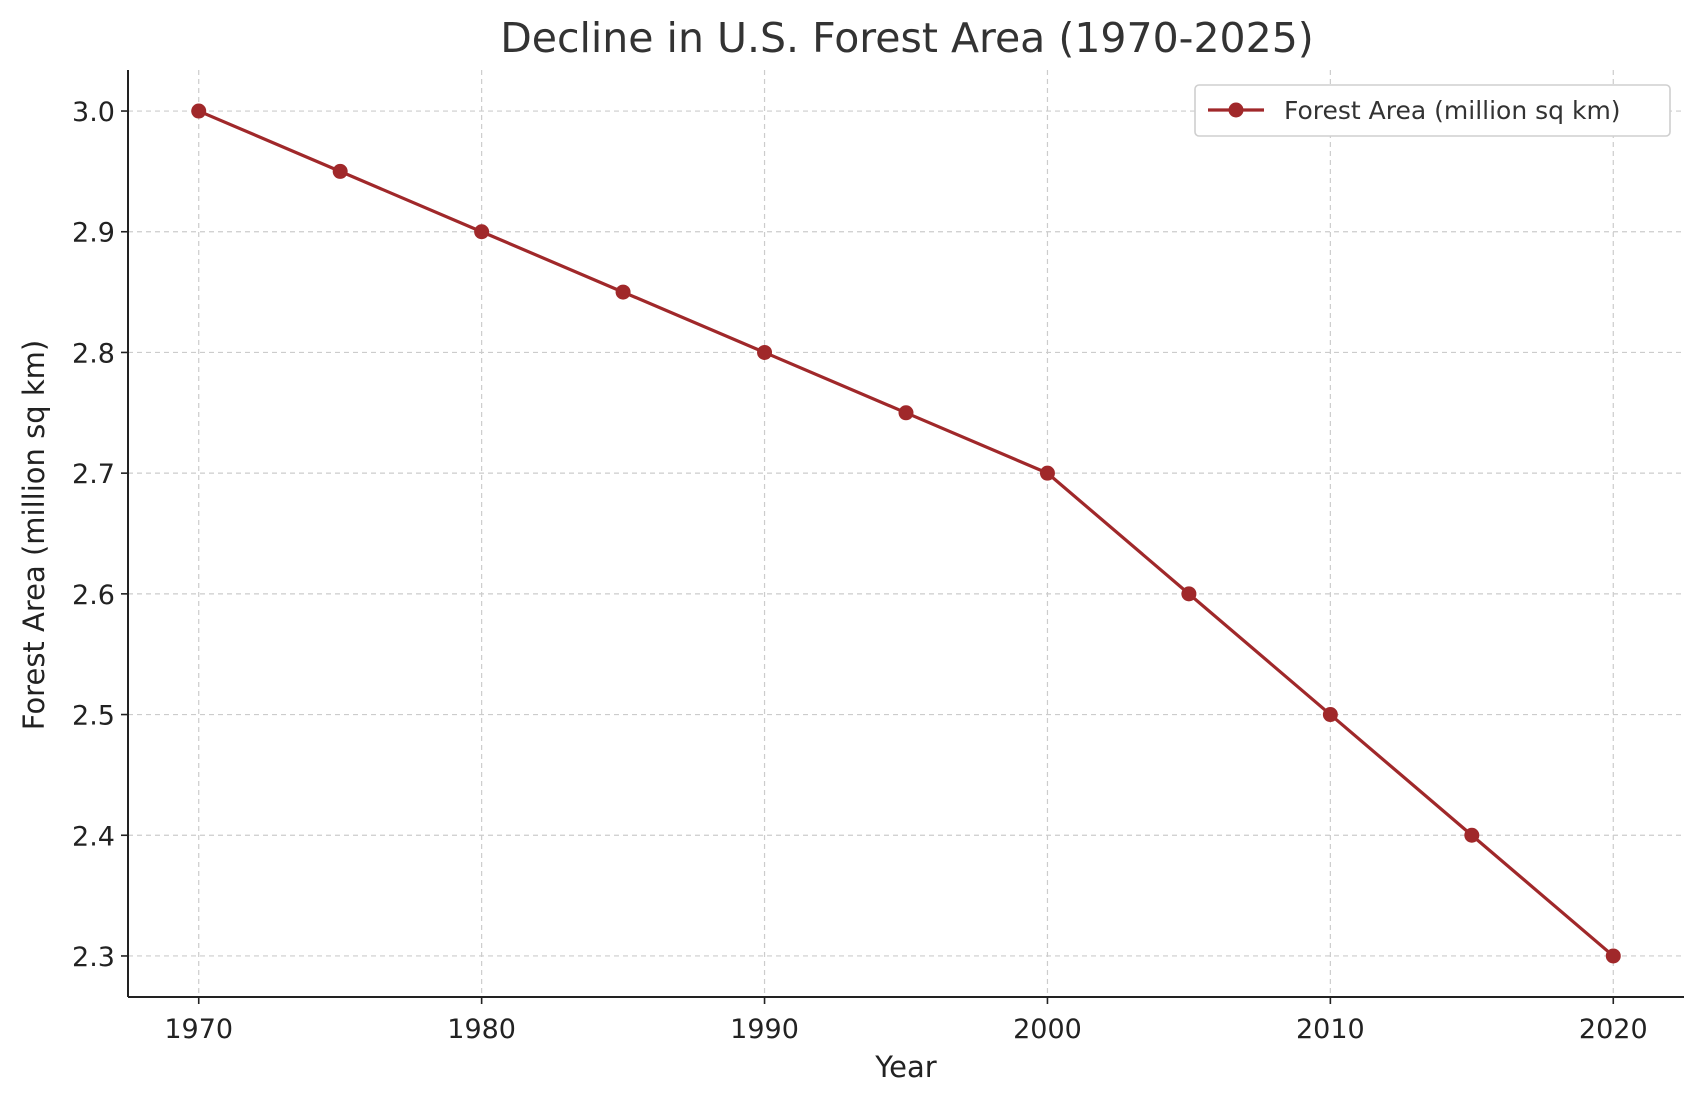 This screenshot has height=1105, width=1697. Describe the element at coordinates (481, 1029) in the screenshot. I see `x-tick-label-1980: 1980` at that location.